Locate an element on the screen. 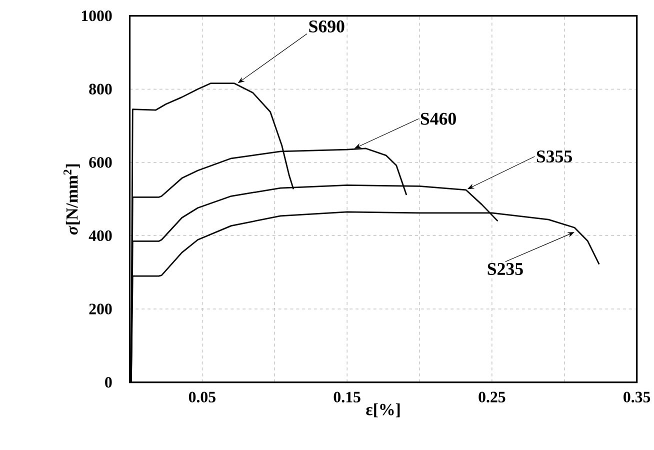  annotation: S235 is located at coordinates (505, 269).